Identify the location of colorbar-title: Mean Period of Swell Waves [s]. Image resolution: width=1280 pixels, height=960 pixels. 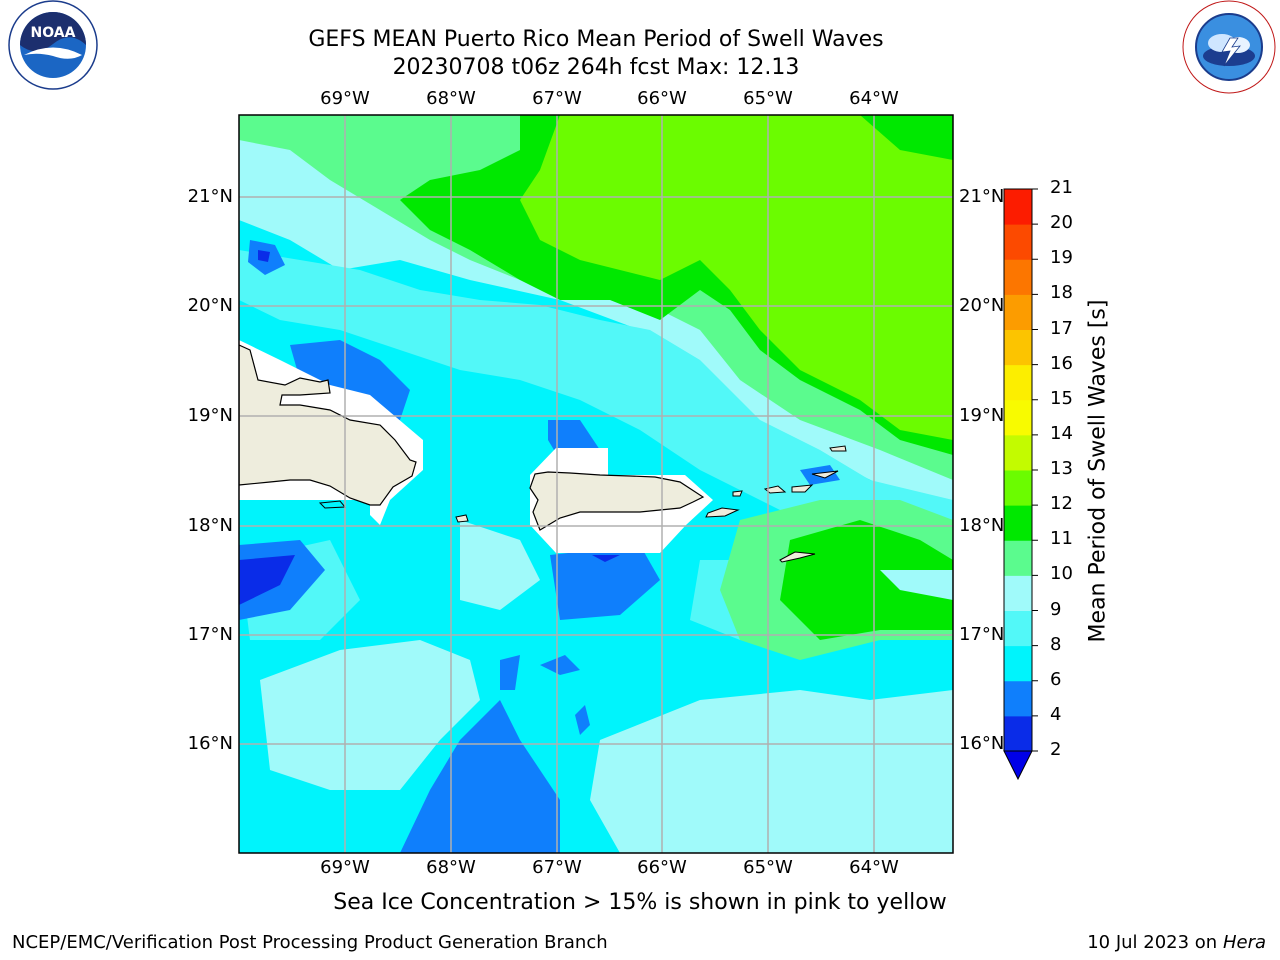
(1098, 471).